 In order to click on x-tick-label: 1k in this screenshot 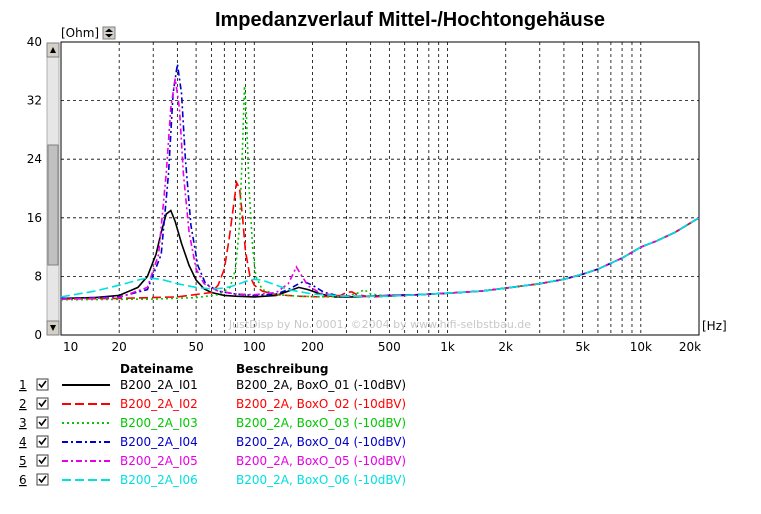, I will do `click(447, 347)`.